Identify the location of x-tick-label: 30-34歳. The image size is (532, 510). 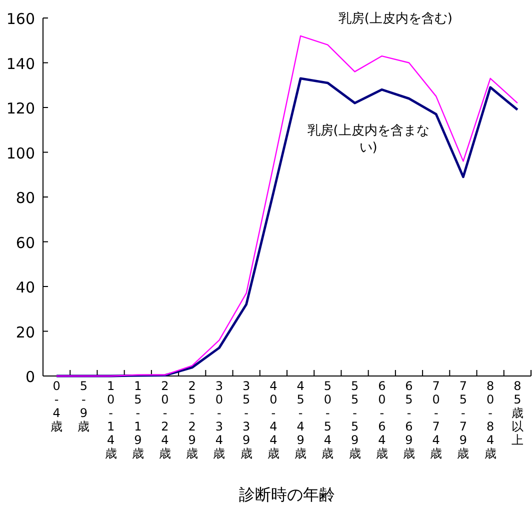
(219, 419).